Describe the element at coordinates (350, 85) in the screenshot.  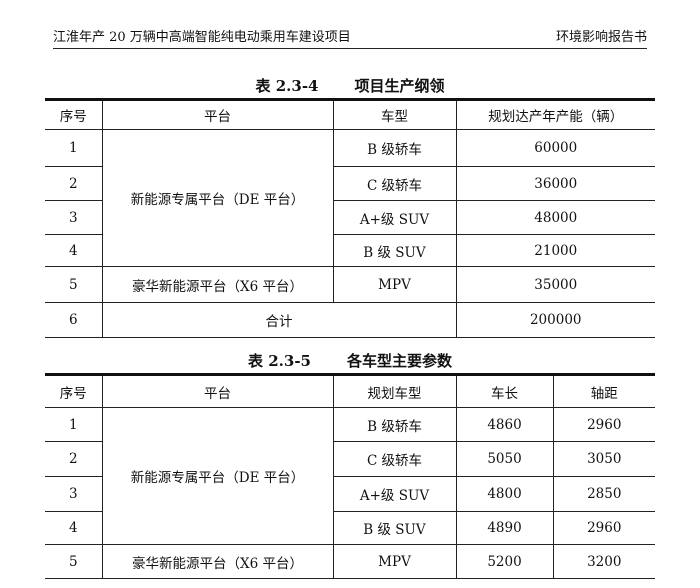
I see `table1-caption: 表 2.3-4 项目生产纲领` at that location.